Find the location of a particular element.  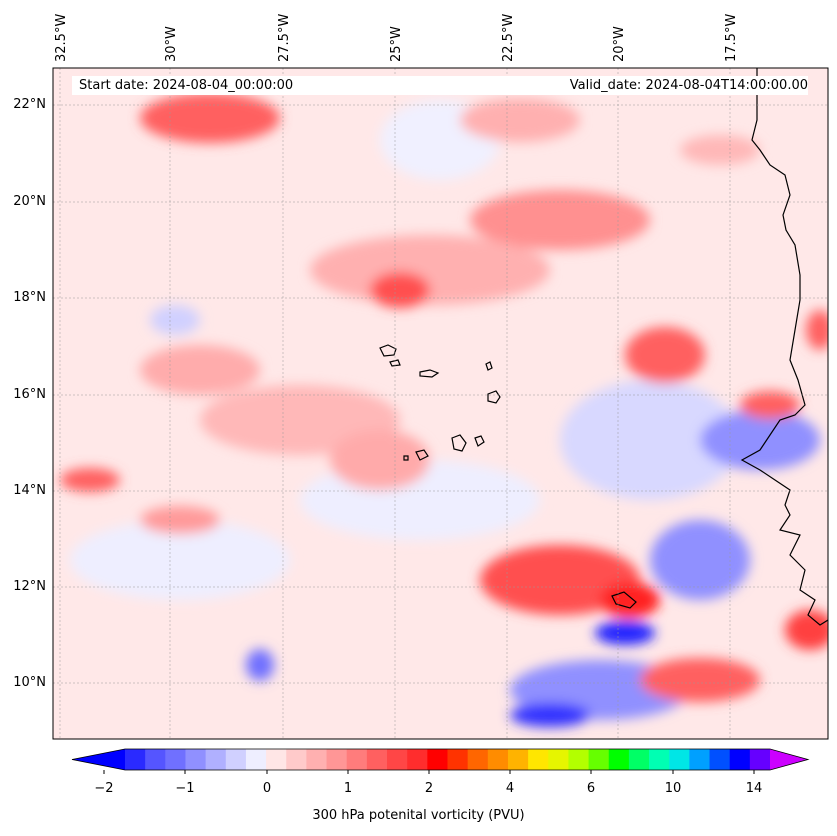

lon-label: 25°W is located at coordinates (396, 44).